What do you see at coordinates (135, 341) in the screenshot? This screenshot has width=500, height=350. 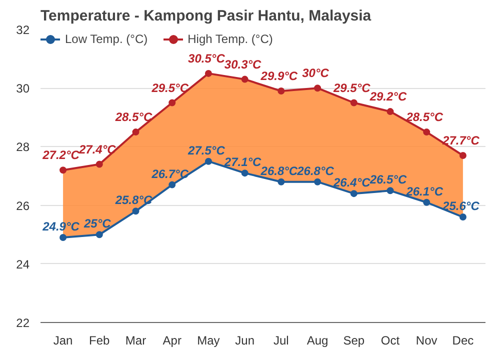 I see `x-tick-label: Mar` at bounding box center [135, 341].